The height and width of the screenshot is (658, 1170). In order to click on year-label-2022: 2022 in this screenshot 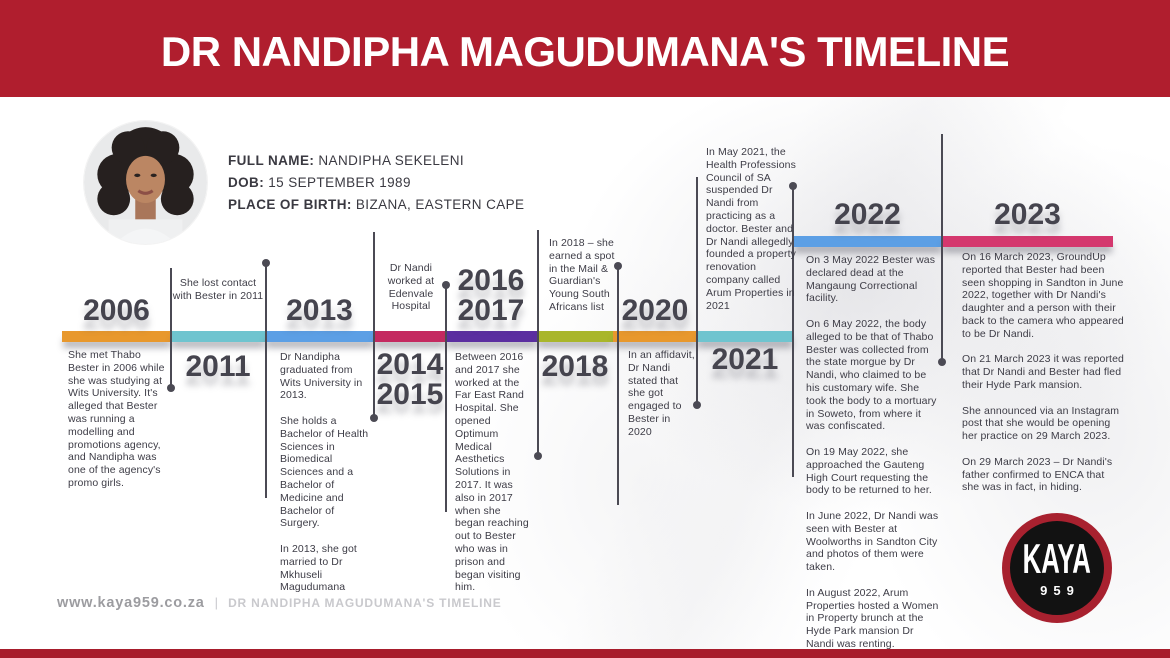, I will do `click(867, 214)`.